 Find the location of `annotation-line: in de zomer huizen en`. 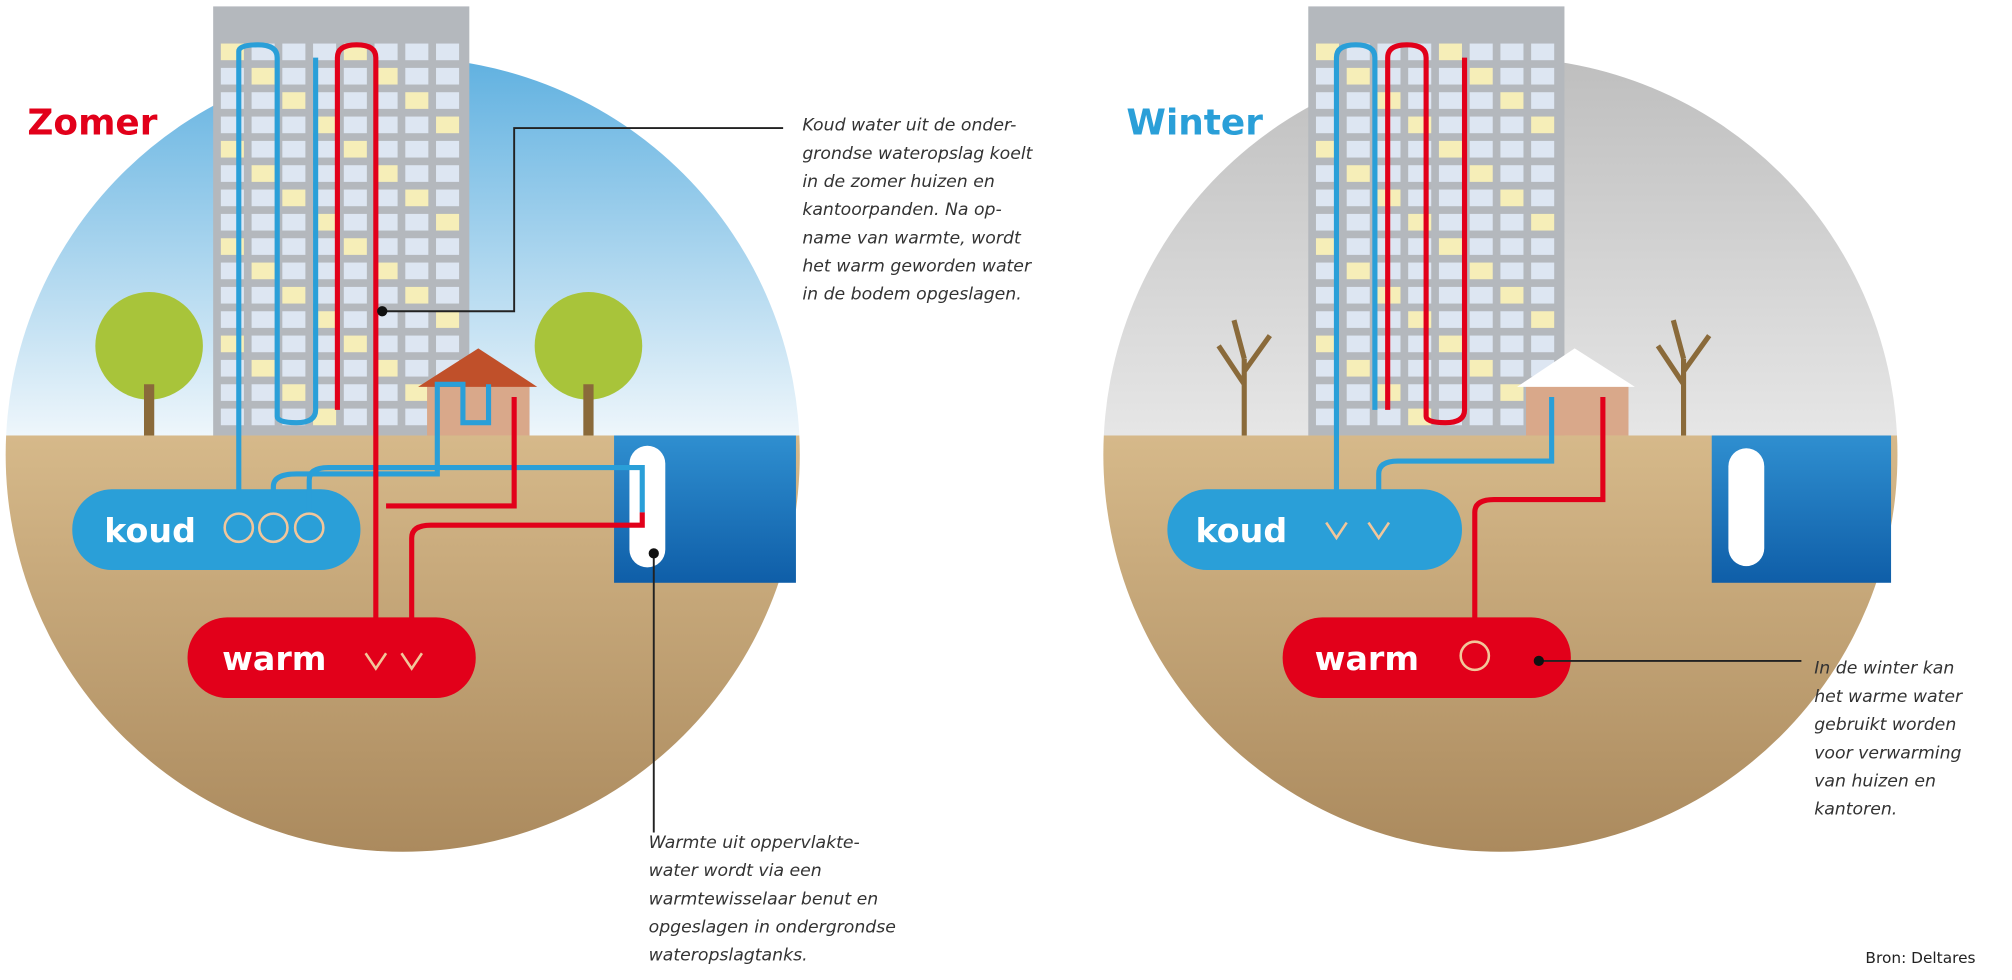

annotation-line: in de zomer huizen en is located at coordinates (898, 182).